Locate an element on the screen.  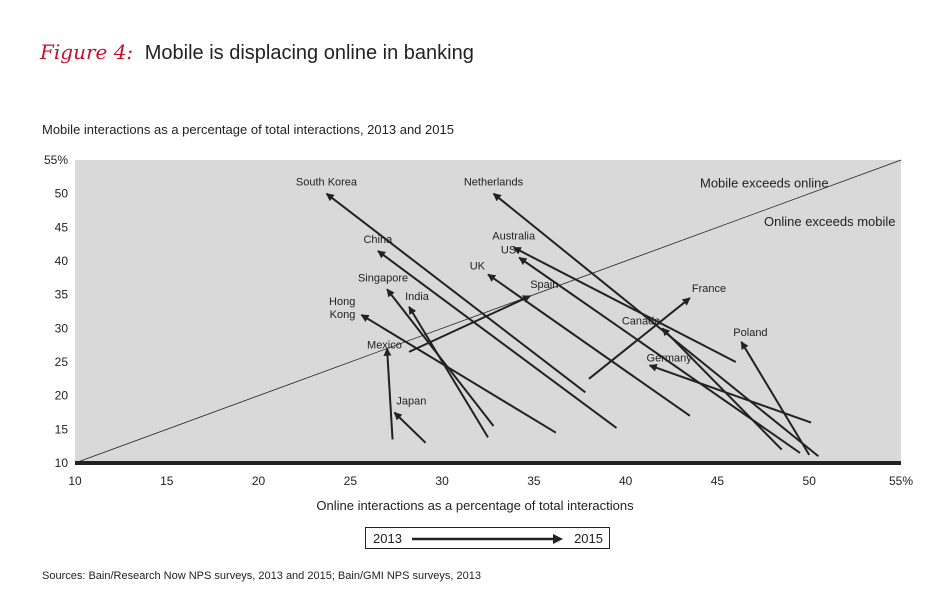
arrow-france is located at coordinates (639, 338).